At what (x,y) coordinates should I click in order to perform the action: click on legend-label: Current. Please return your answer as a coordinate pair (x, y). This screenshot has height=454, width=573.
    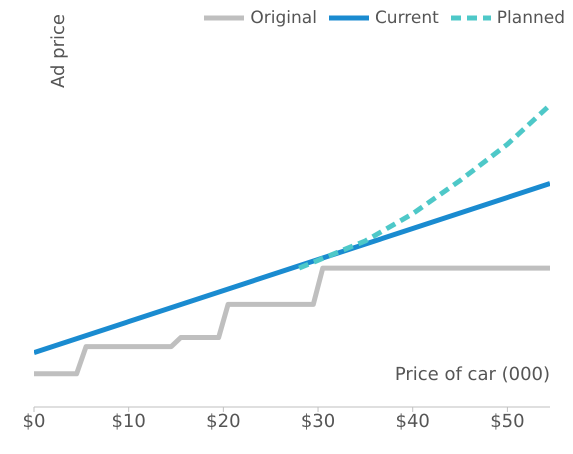
    Looking at the image, I should click on (406, 18).